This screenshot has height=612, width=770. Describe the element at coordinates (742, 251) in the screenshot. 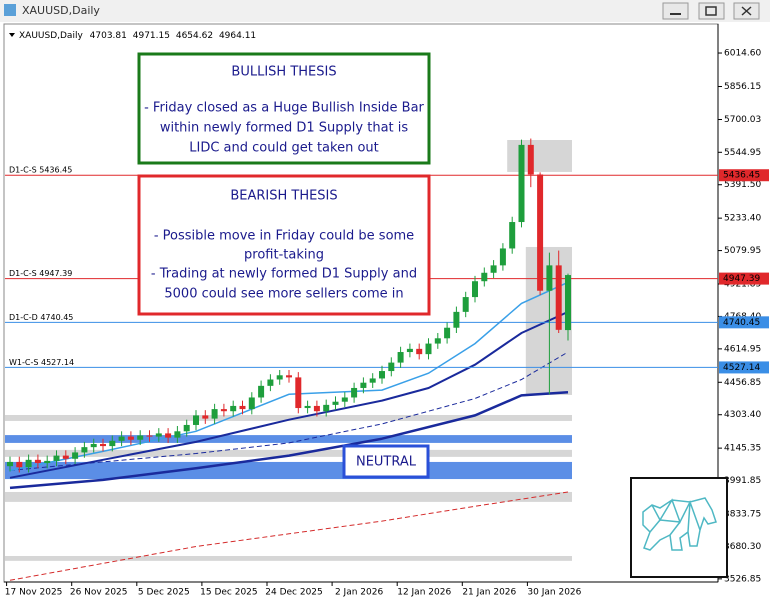

I see `y-tick-label: 5079.95` at that location.